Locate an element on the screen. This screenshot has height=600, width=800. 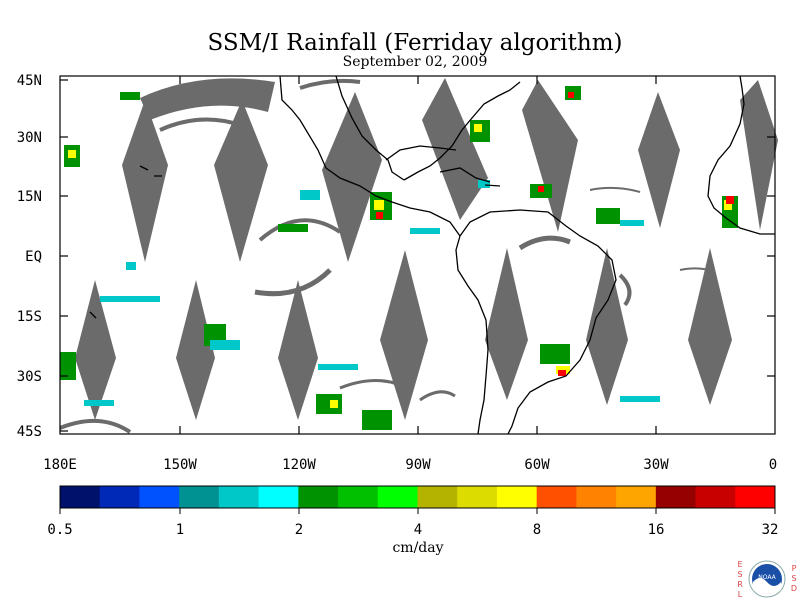
logo-letter-p: P is located at coordinates (794, 568).